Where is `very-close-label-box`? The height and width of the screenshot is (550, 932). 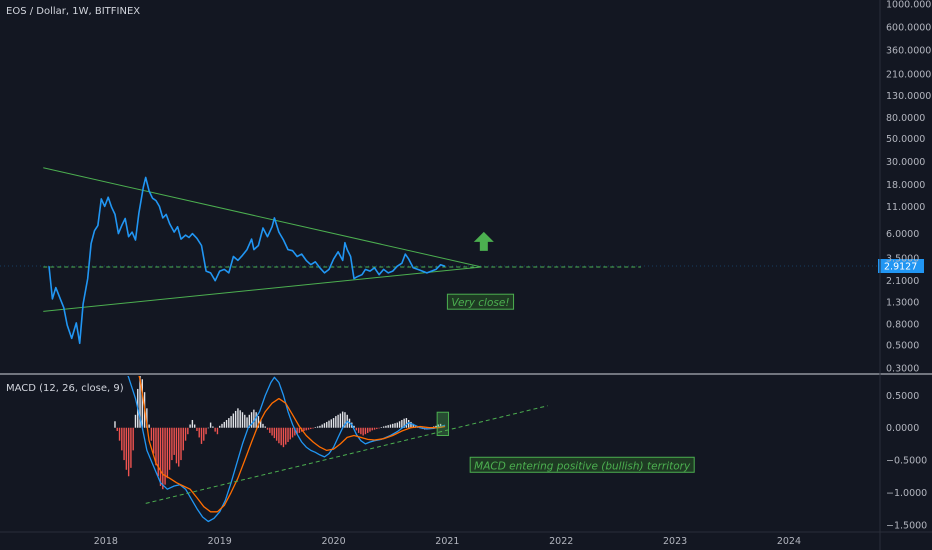 very-close-label-box is located at coordinates (480, 301).